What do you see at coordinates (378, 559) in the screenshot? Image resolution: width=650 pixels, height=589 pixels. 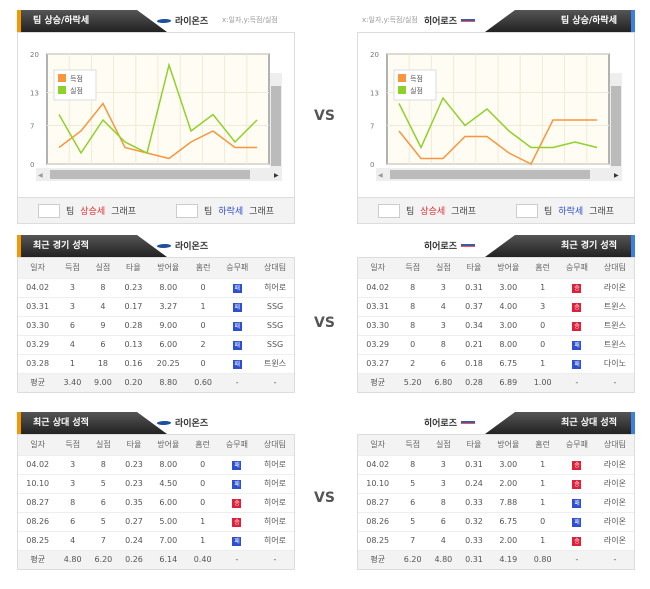 I see `cell: 평균` at bounding box center [378, 559].